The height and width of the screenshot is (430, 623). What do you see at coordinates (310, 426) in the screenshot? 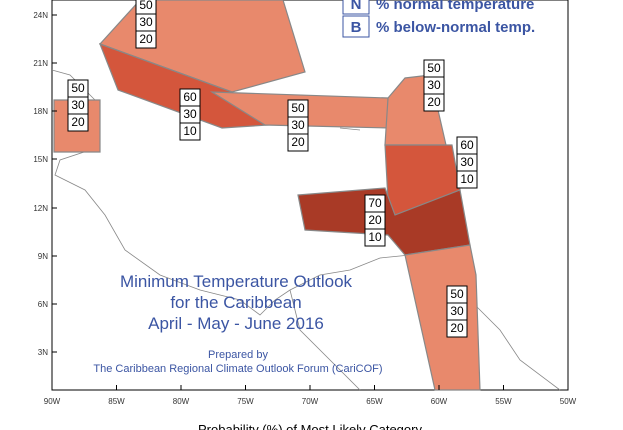
I see `x-caption: Probability (%) of Most Likely Category` at bounding box center [310, 426].